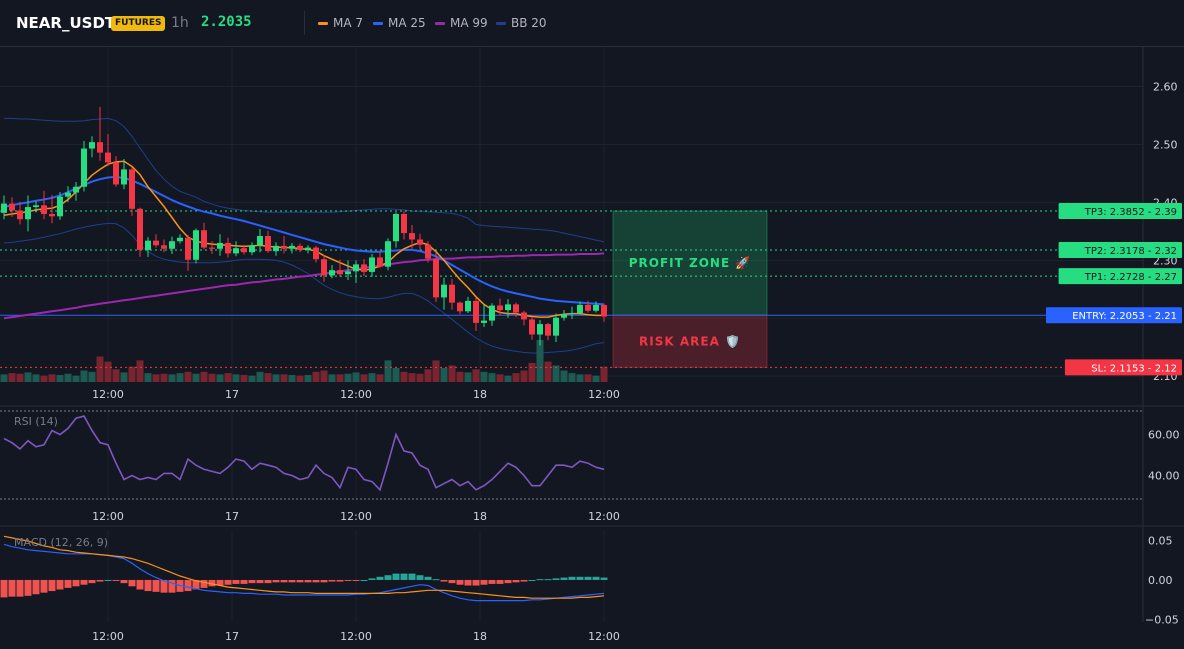  What do you see at coordinates (521, 23) in the screenshot?
I see `legend-bb20: BB 20` at bounding box center [521, 23].